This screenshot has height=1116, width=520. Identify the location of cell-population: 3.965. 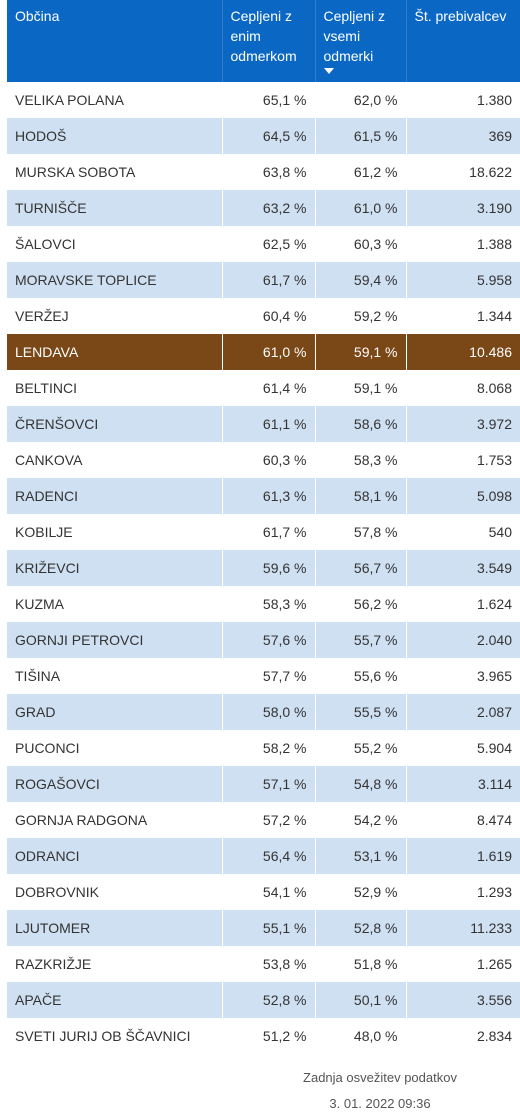
(463, 676).